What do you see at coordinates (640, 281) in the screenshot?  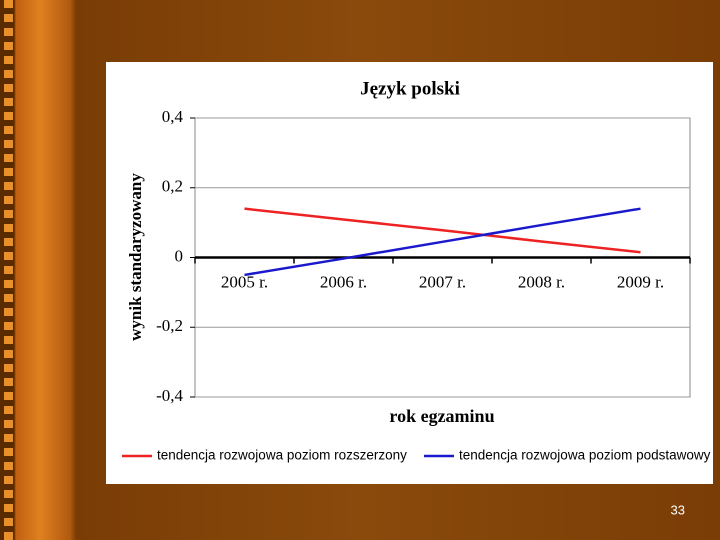 I see `x-tick-label: 2009 r.` at bounding box center [640, 281].